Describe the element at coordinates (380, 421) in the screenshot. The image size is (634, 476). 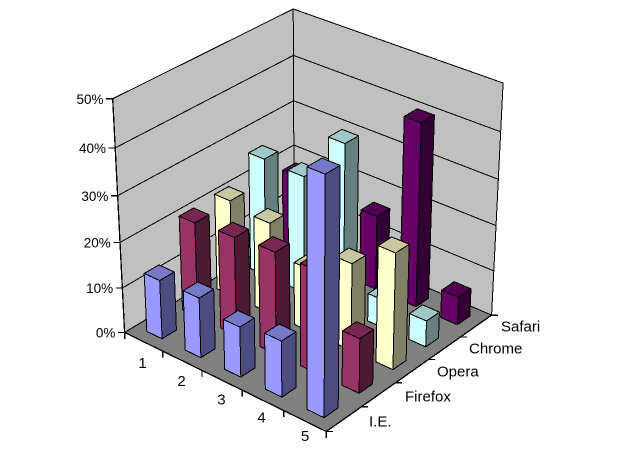
I see `svg-text: I.E.` at that location.